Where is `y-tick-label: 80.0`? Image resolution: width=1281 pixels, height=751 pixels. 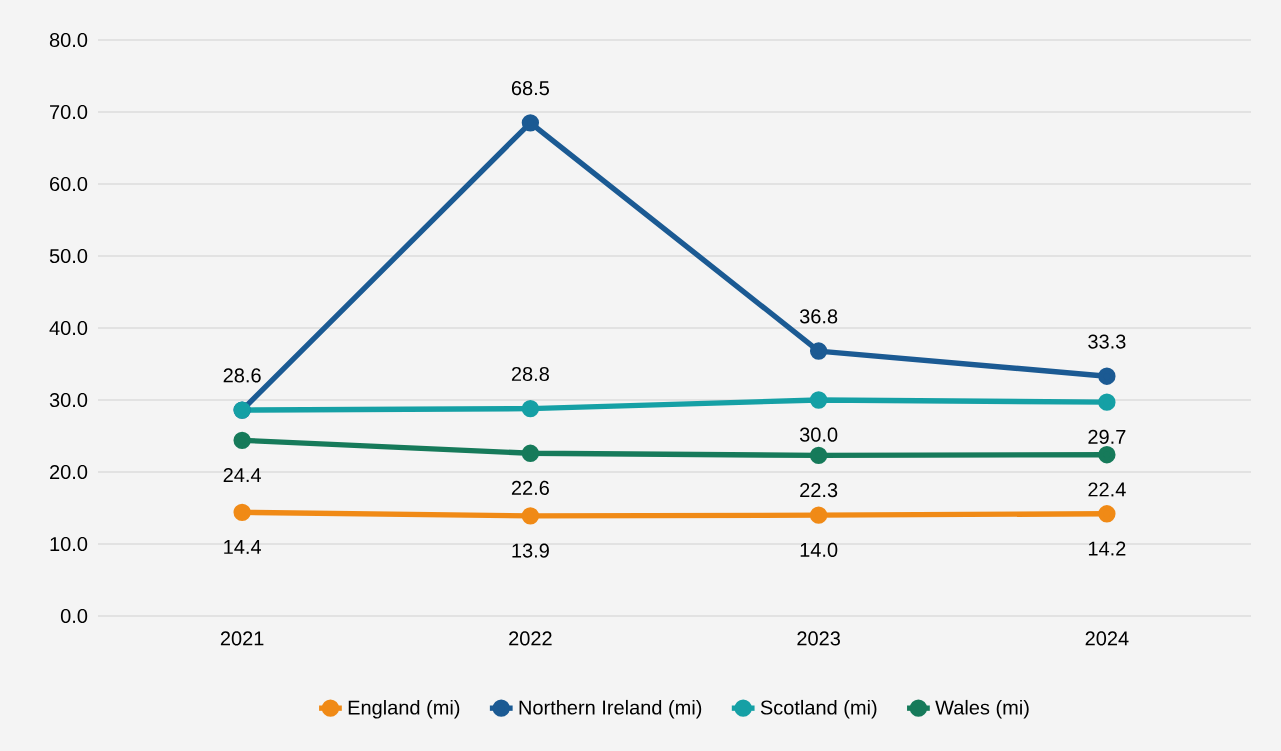 y-tick-label: 80.0 is located at coordinates (68, 40).